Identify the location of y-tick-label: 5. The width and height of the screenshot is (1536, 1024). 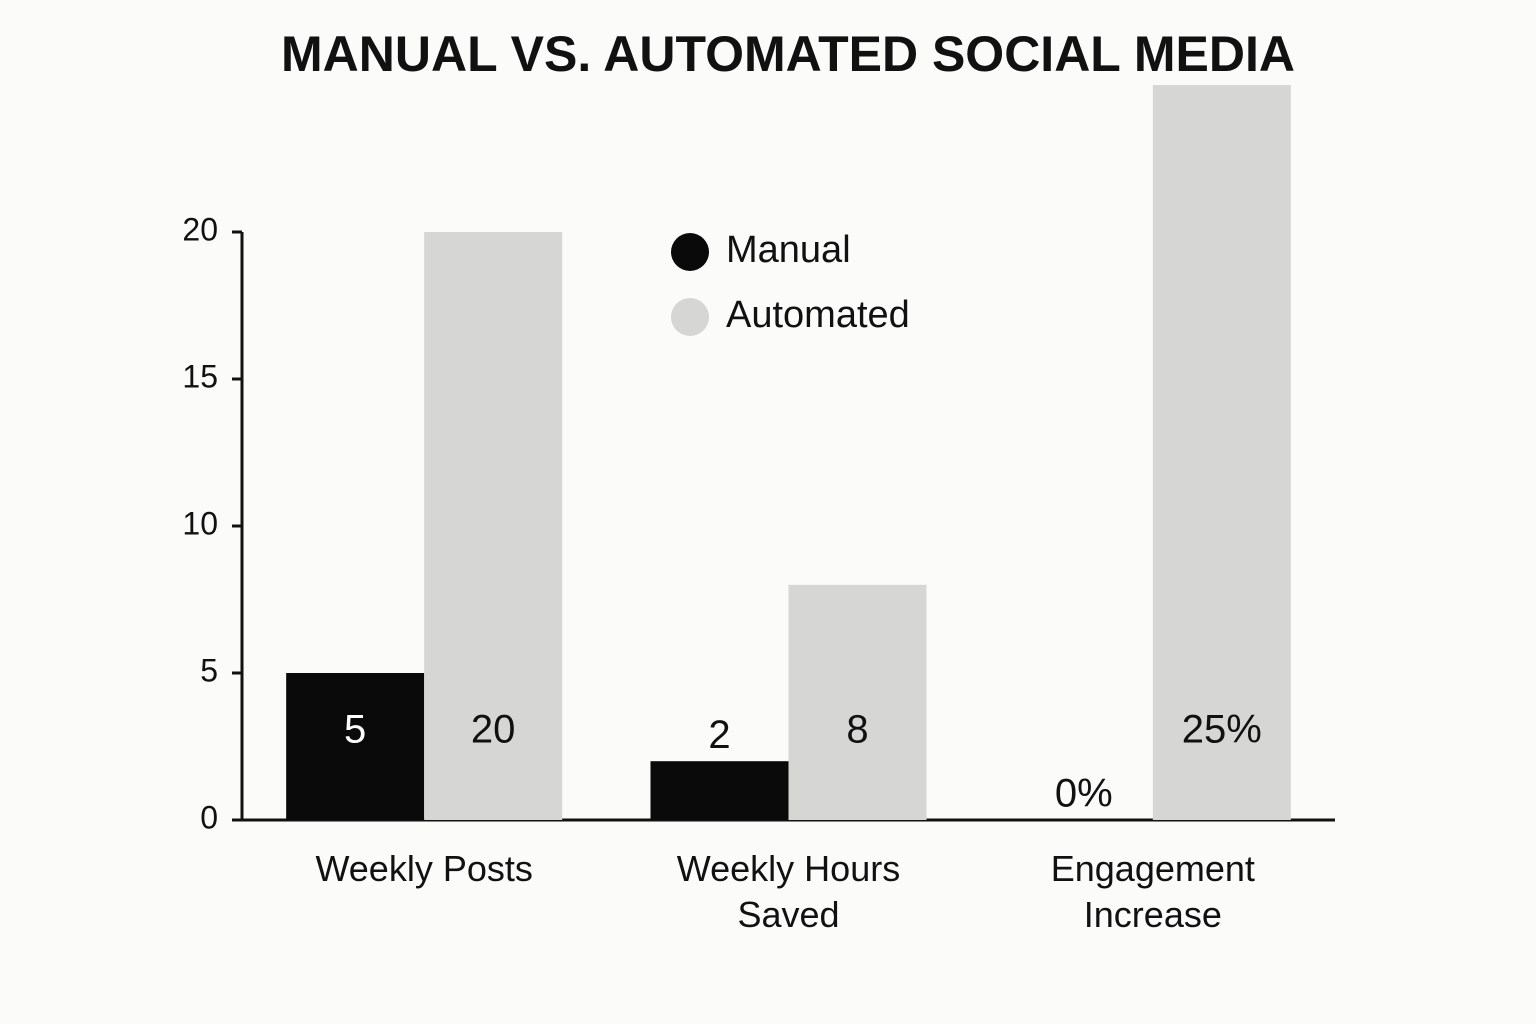
(209, 670).